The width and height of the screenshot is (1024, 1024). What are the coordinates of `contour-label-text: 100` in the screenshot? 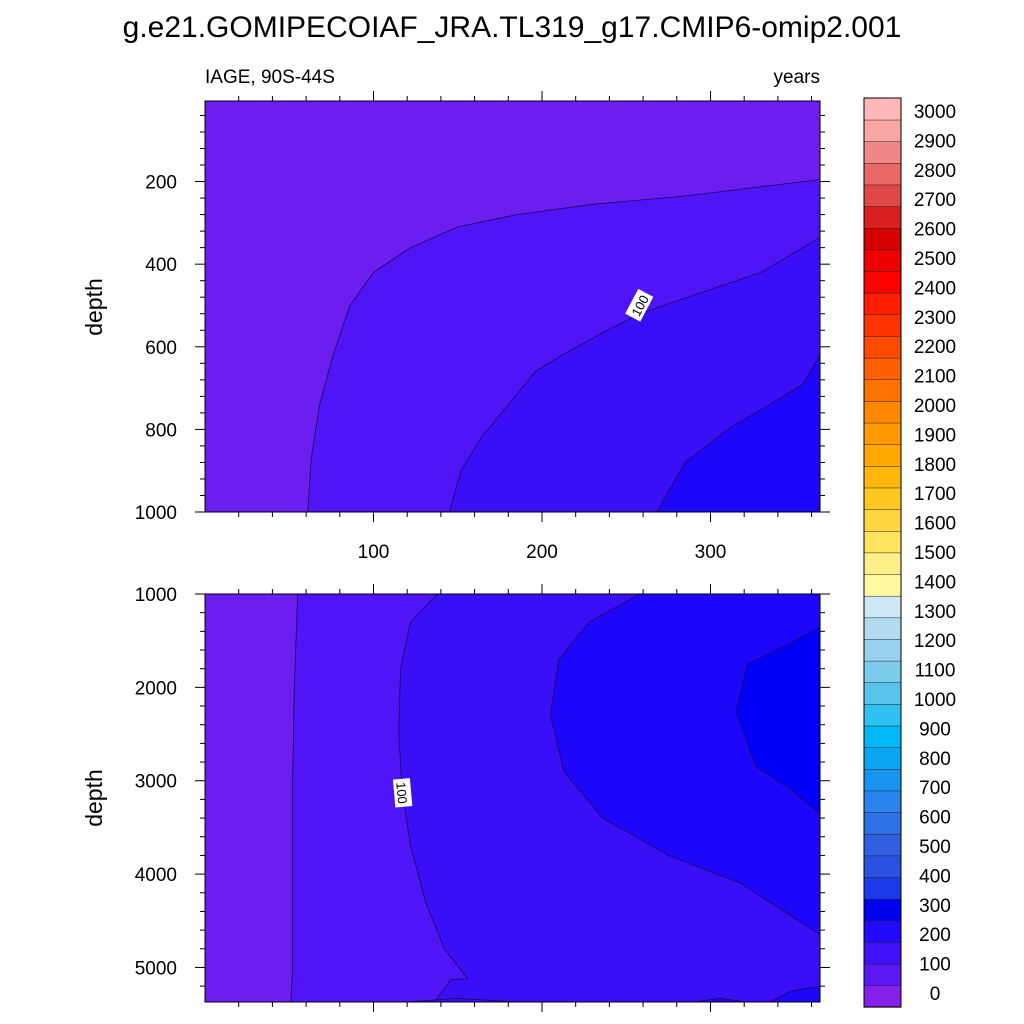 It's located at (401, 792).